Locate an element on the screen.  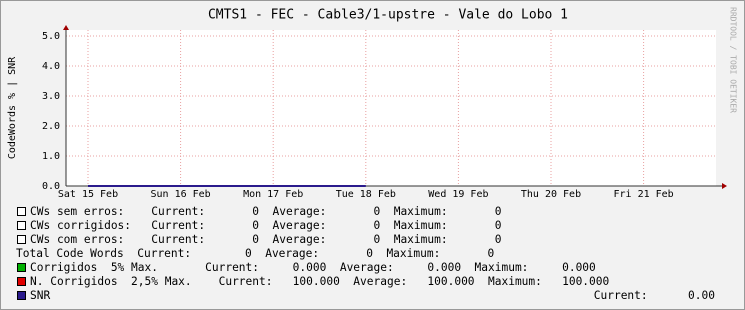
y-tick-label: 5.0 is located at coordinates (51, 36).